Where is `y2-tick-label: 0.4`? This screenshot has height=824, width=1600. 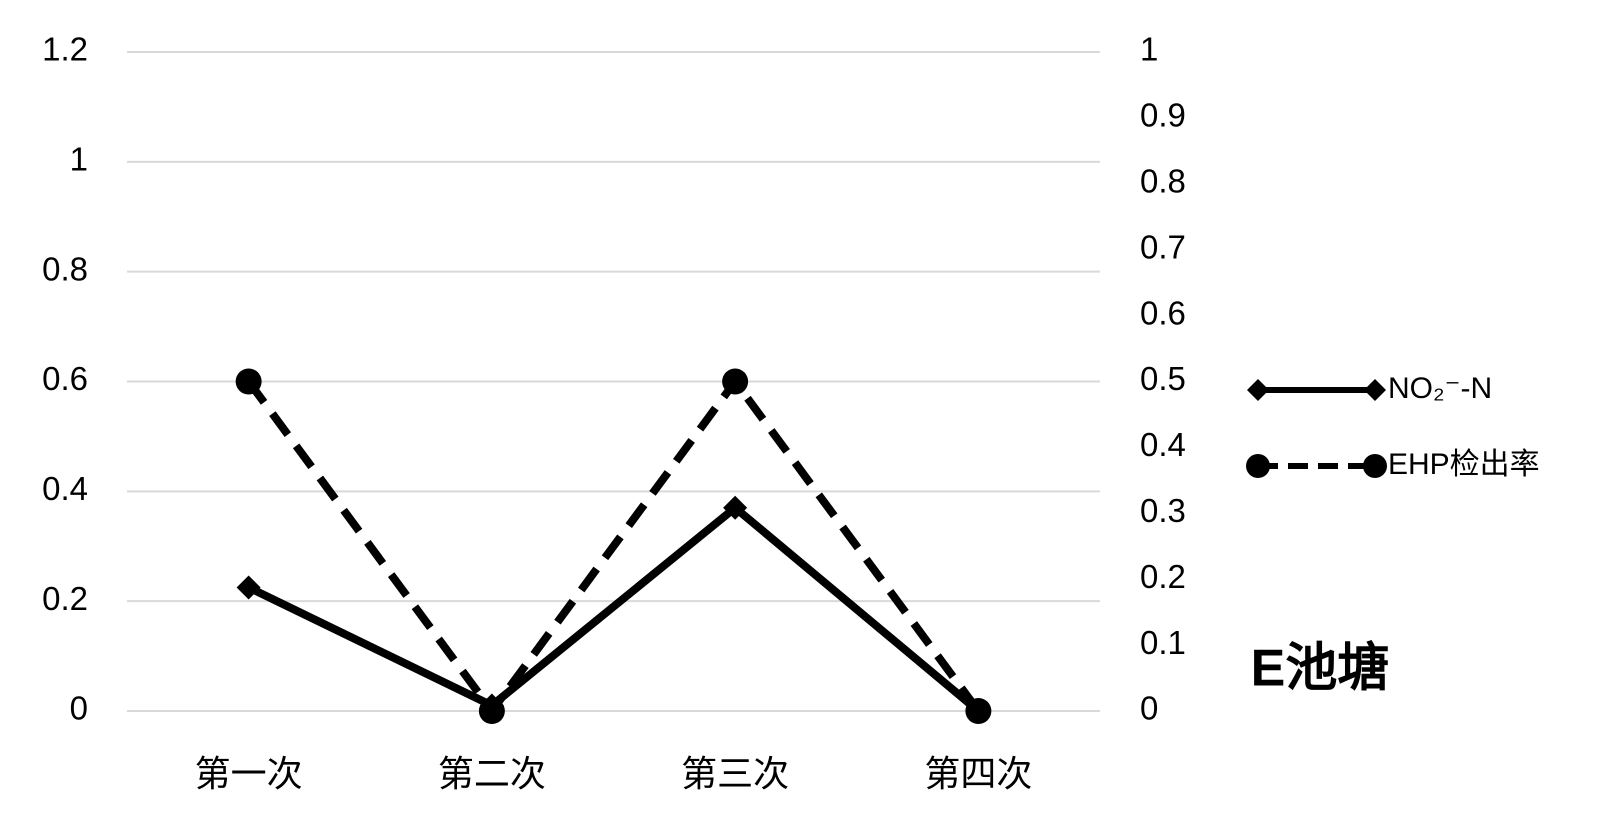 y2-tick-label: 0.4 is located at coordinates (1163, 444).